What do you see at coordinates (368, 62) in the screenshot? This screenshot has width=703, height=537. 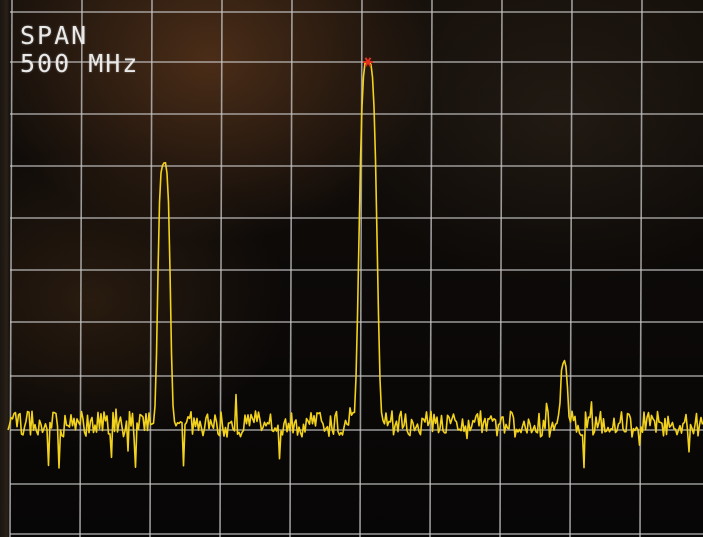 I see `peak-marker-icon` at bounding box center [368, 62].